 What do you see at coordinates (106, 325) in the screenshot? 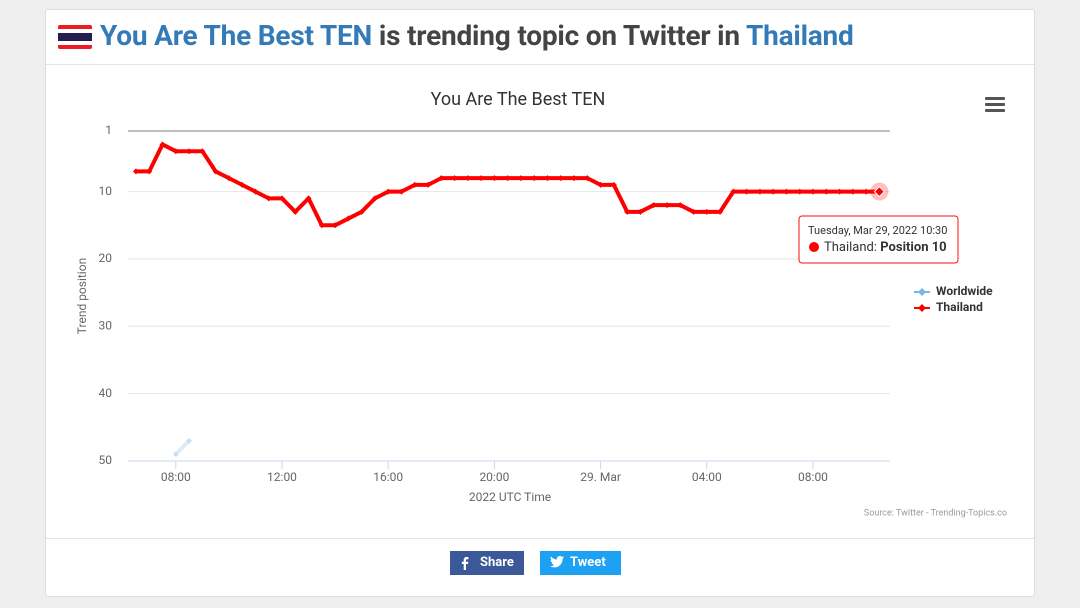
I see `y-tick-label: 30` at bounding box center [106, 325].